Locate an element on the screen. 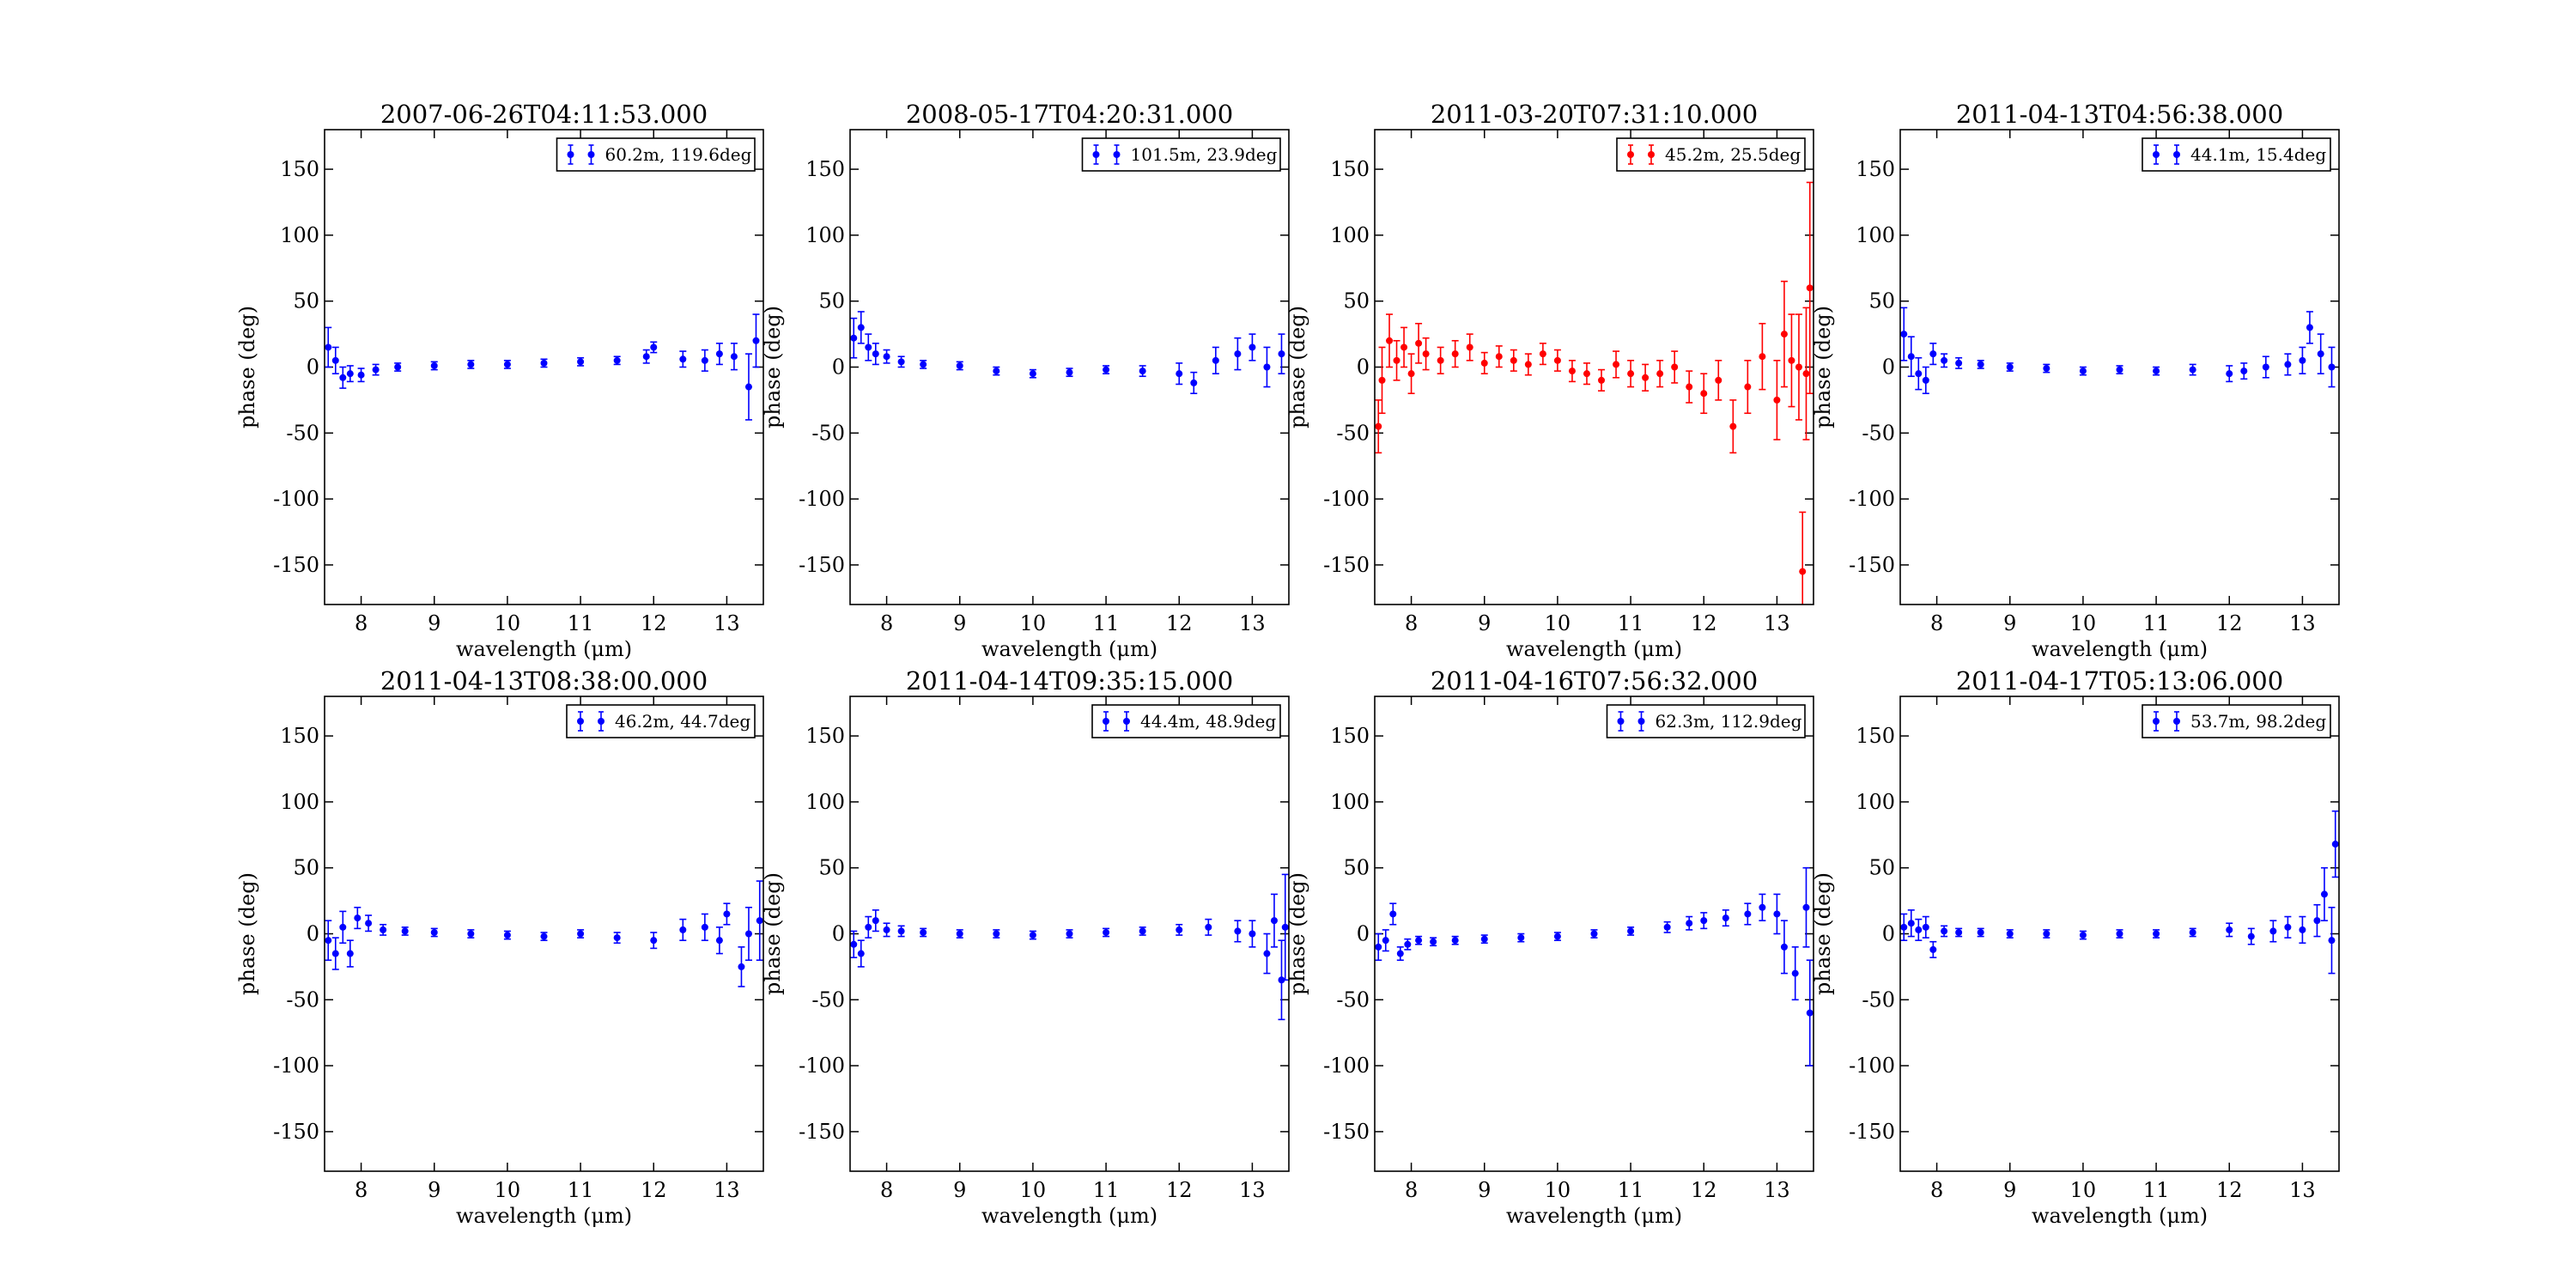 The height and width of the screenshot is (1288, 2576). y-tick-label: -50 is located at coordinates (302, 433).